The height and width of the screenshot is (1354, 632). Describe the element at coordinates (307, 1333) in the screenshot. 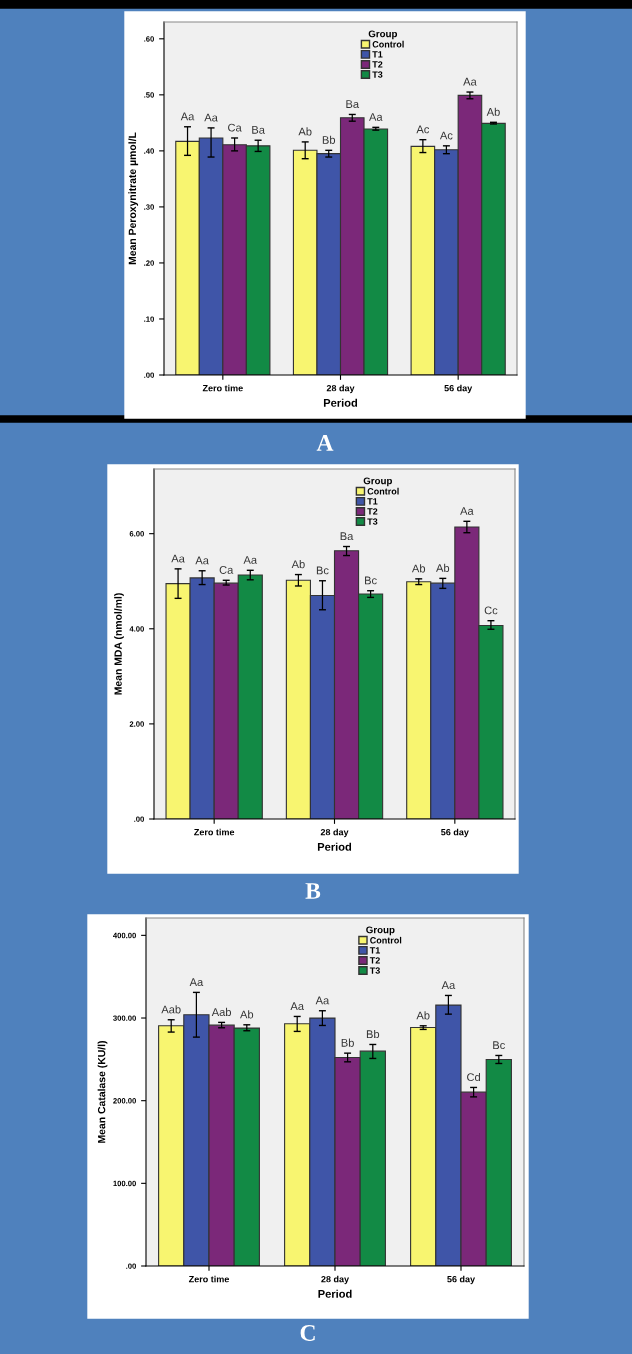

I see `text: C` at that location.